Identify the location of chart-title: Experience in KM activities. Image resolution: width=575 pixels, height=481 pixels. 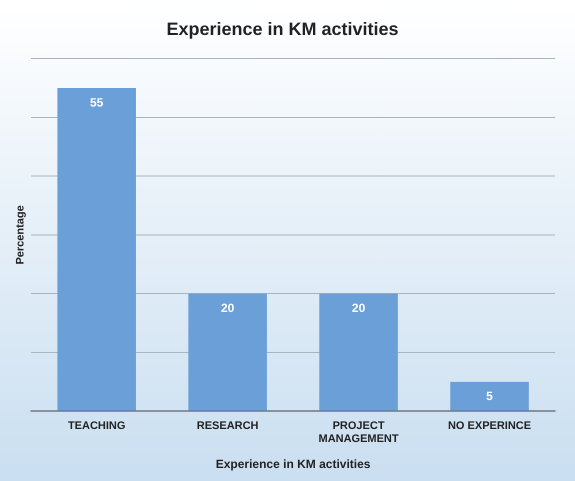
(282, 28).